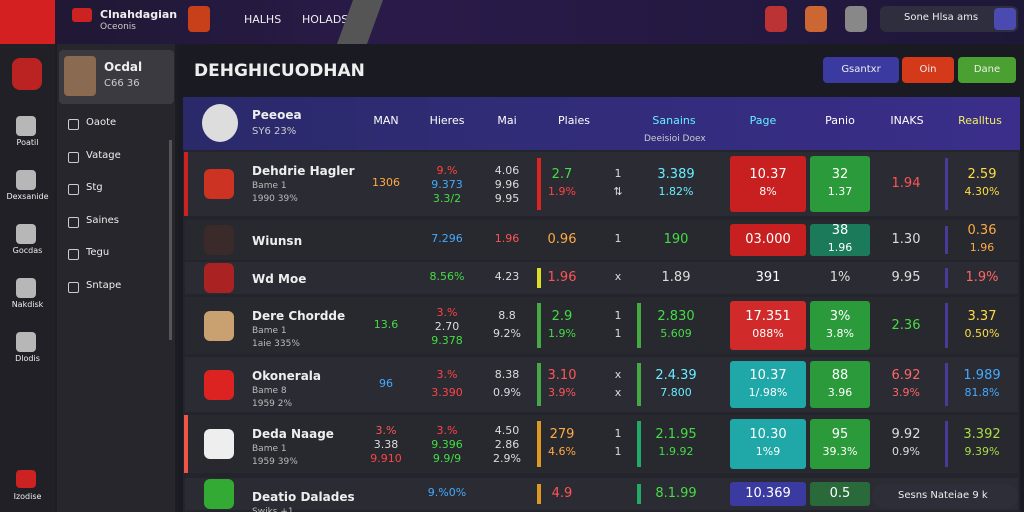  What do you see at coordinates (27, 358) in the screenshot?
I see `rail-label: Dlodis` at bounding box center [27, 358].